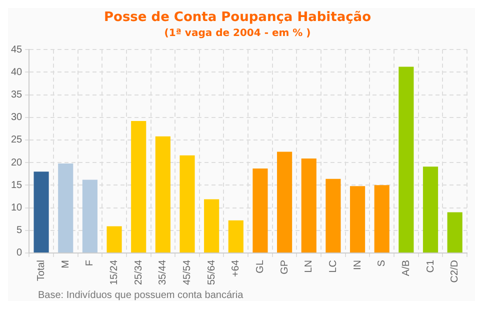  Describe the element at coordinates (212, 273) in the screenshot. I see `x-tick-label: 55/64` at that location.